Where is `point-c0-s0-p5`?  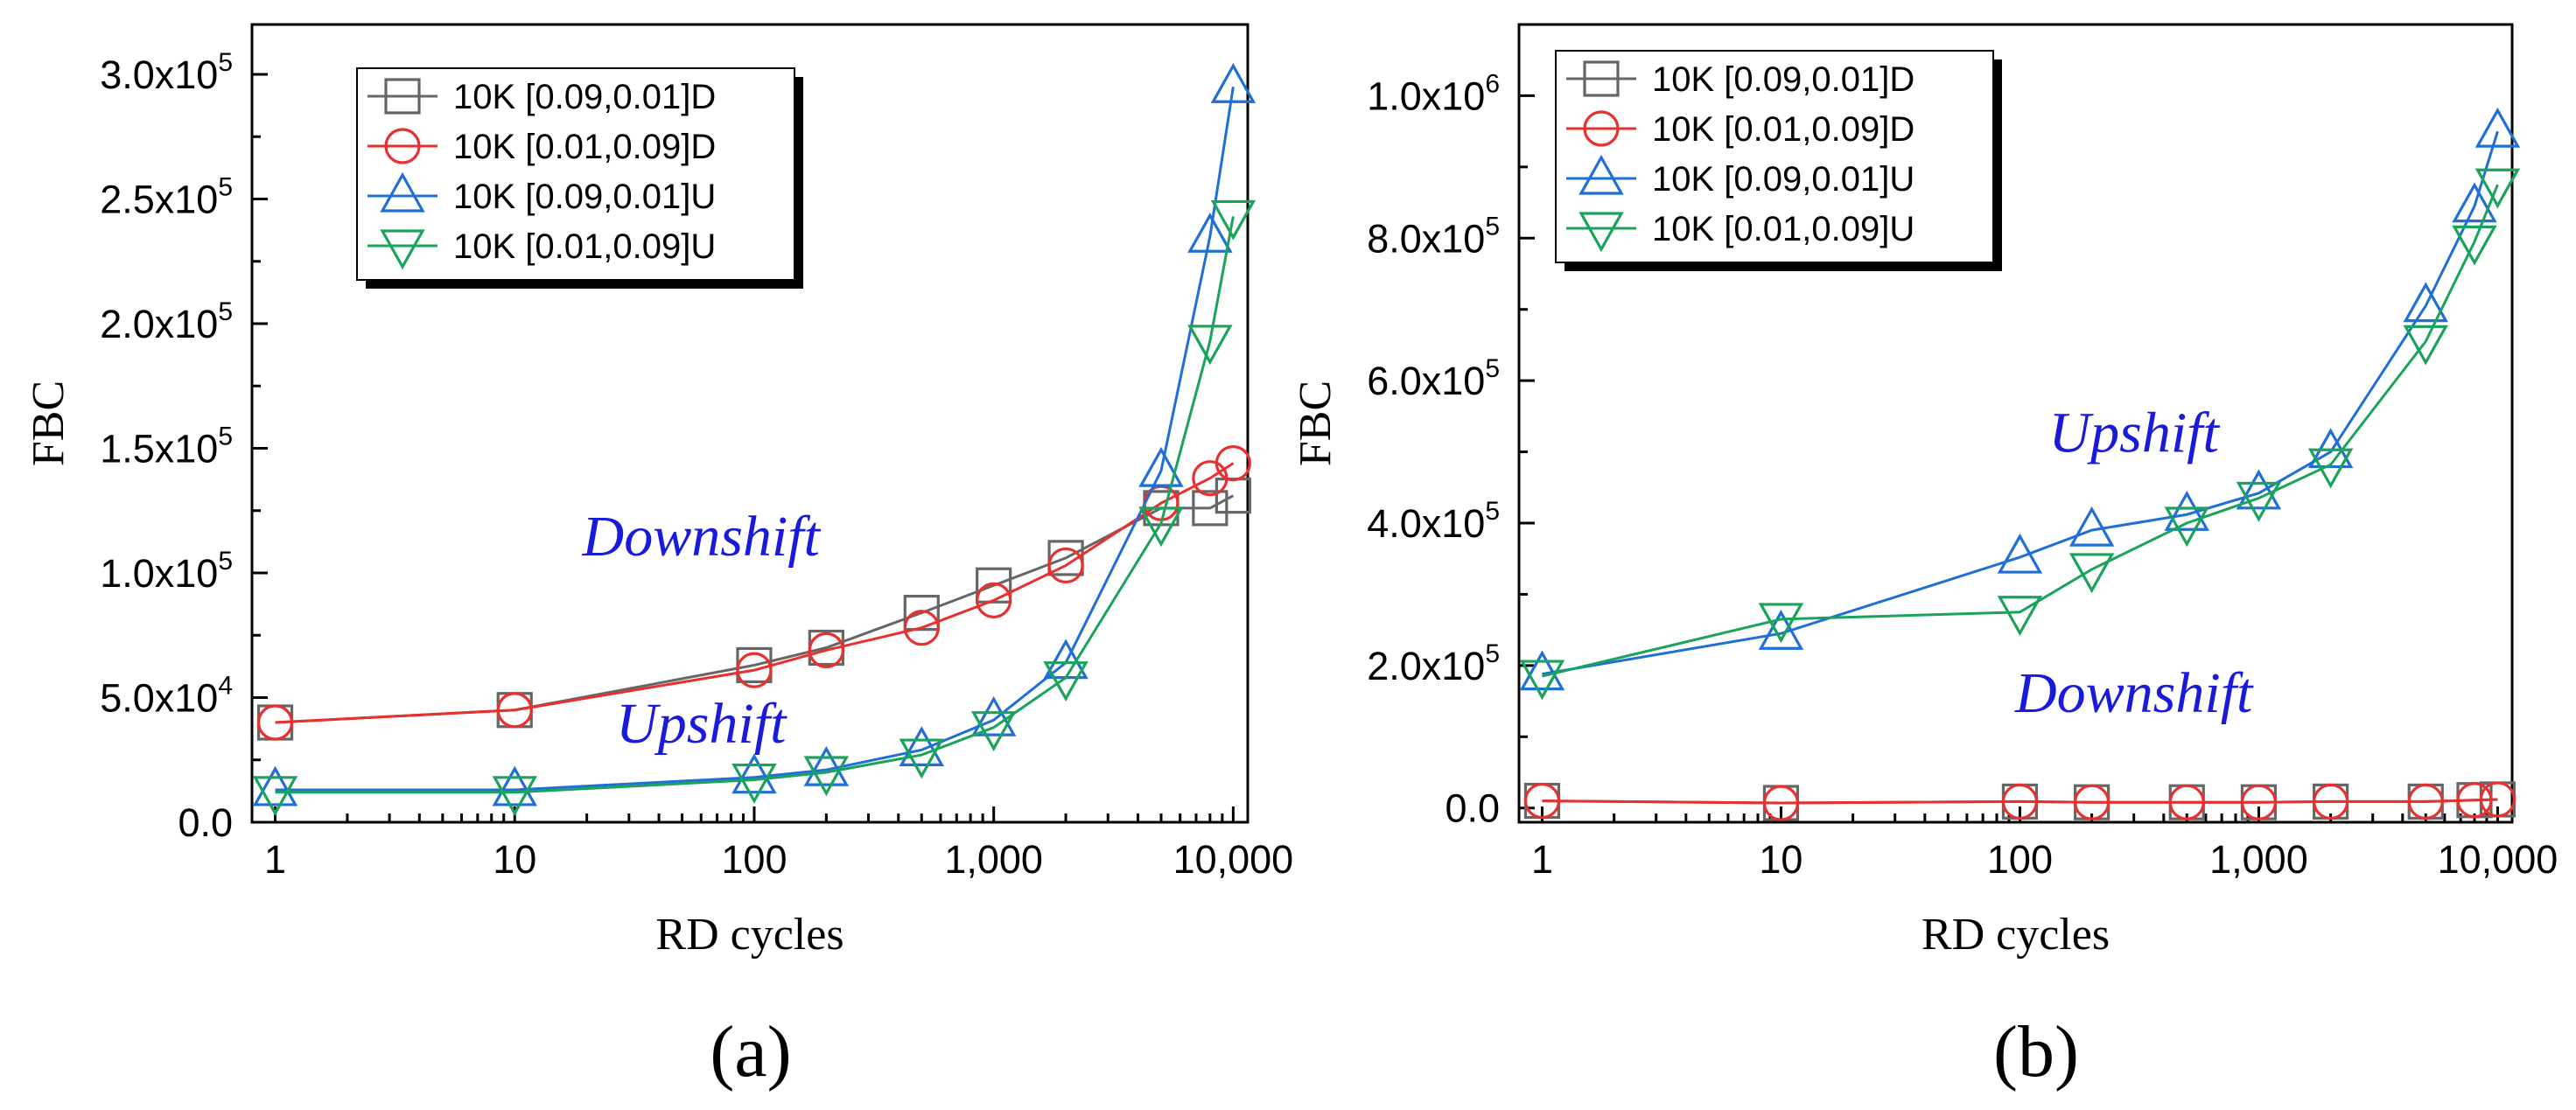
point-c0-s0-p5 is located at coordinates (994, 586).